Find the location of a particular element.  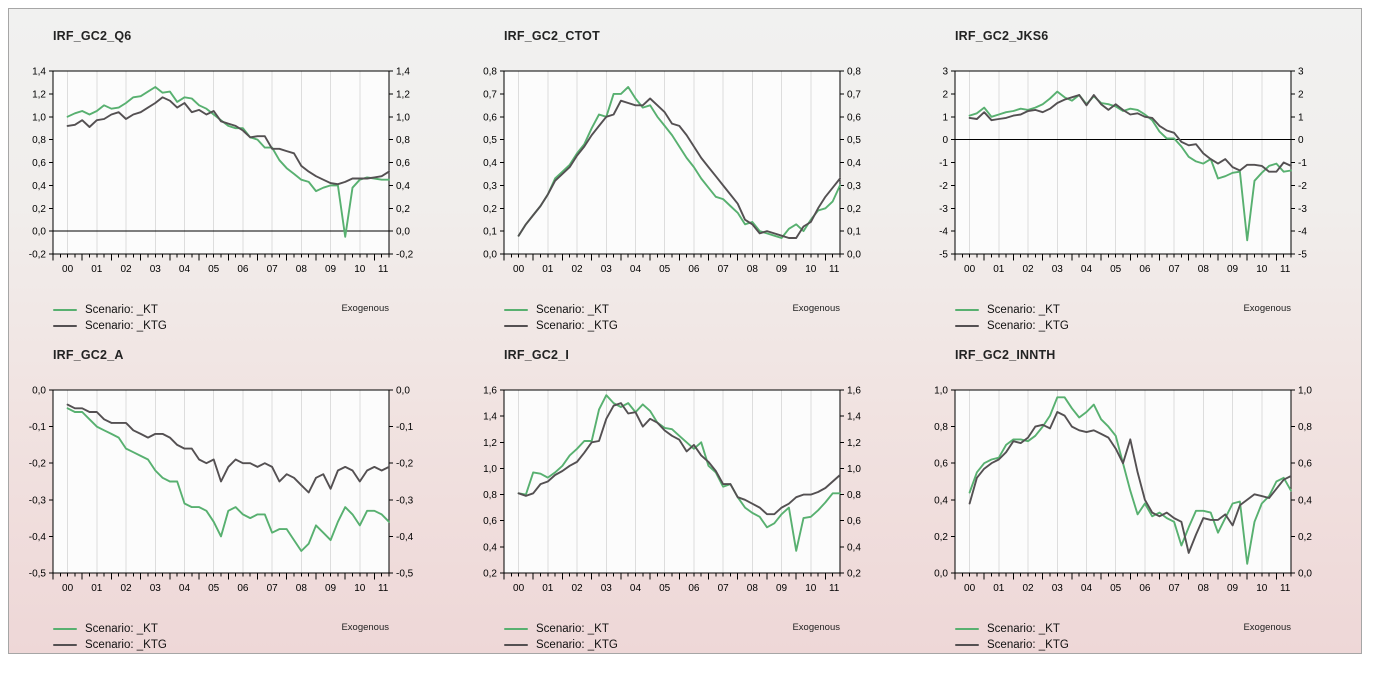

y-axis-label-left: -3 is located at coordinates (943, 209).